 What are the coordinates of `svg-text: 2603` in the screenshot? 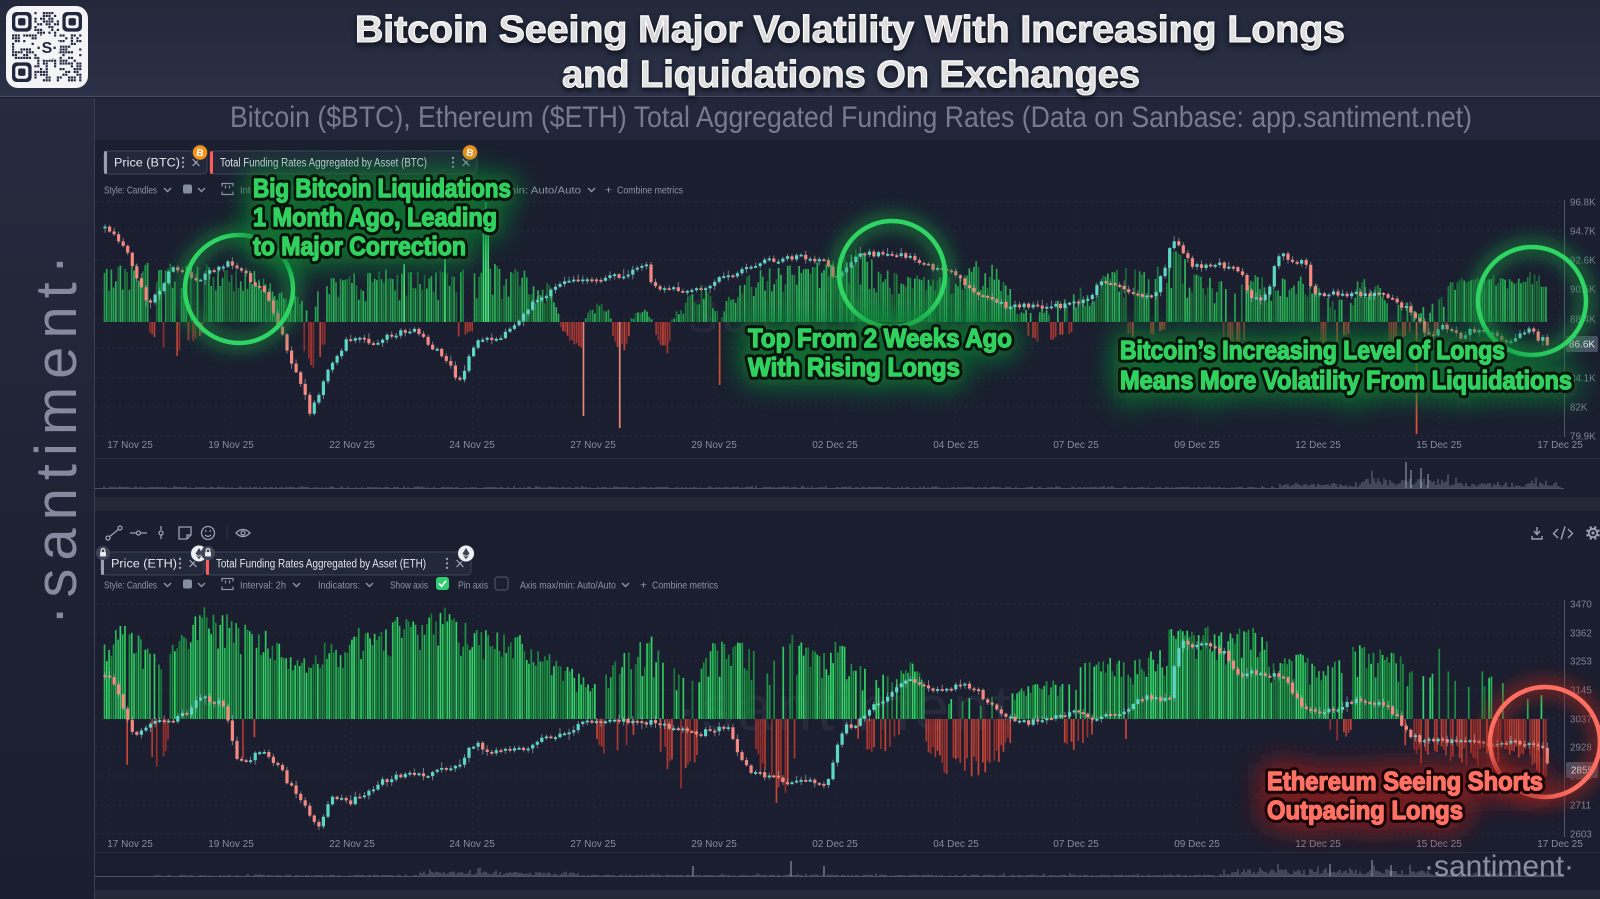 It's located at (1581, 835).